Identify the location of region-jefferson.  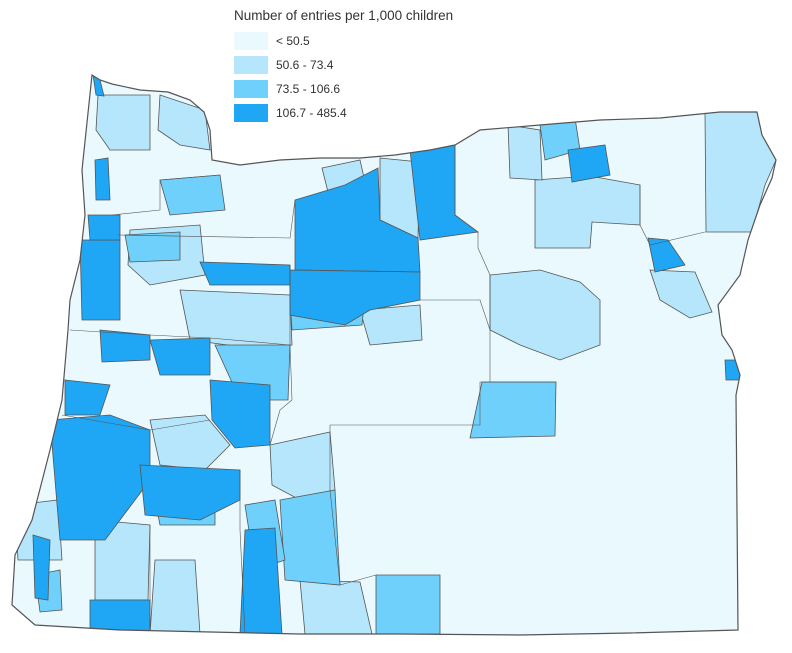
(391, 325).